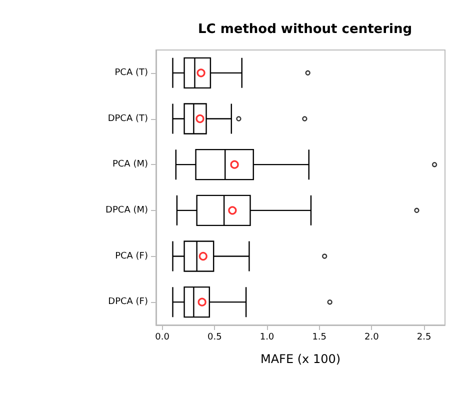  I want to click on y-tick-label: PCA (T), so click(131, 73).